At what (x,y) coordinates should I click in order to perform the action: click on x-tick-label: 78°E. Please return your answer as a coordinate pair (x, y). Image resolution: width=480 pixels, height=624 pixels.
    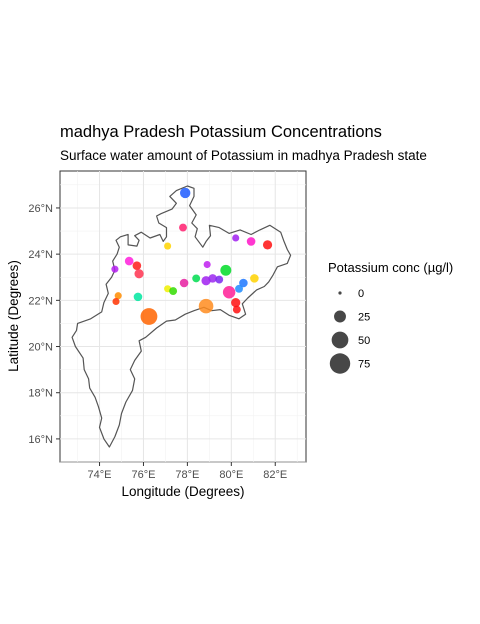
    Looking at the image, I should click on (187, 475).